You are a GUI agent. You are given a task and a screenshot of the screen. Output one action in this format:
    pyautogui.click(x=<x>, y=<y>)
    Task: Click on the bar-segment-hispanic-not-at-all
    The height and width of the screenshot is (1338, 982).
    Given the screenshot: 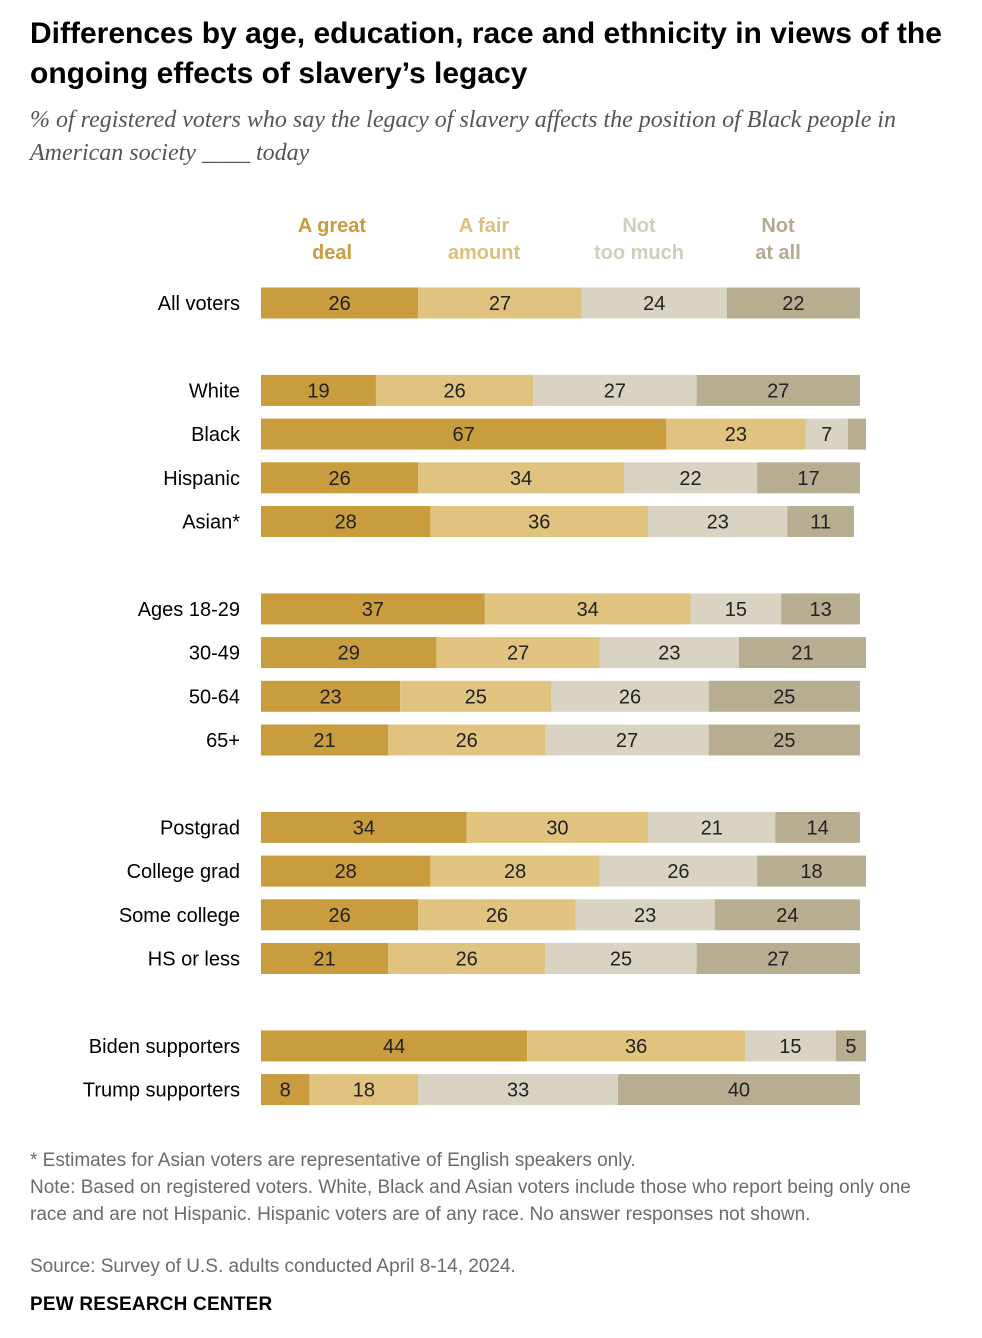 What is the action you would take?
    pyautogui.click(x=808, y=478)
    